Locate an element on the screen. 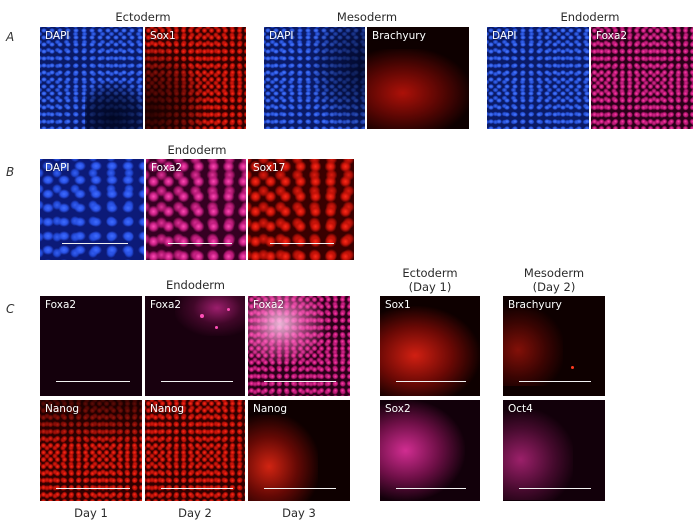 The height and width of the screenshot is (527, 700). label-sox17: Sox17 is located at coordinates (269, 168).